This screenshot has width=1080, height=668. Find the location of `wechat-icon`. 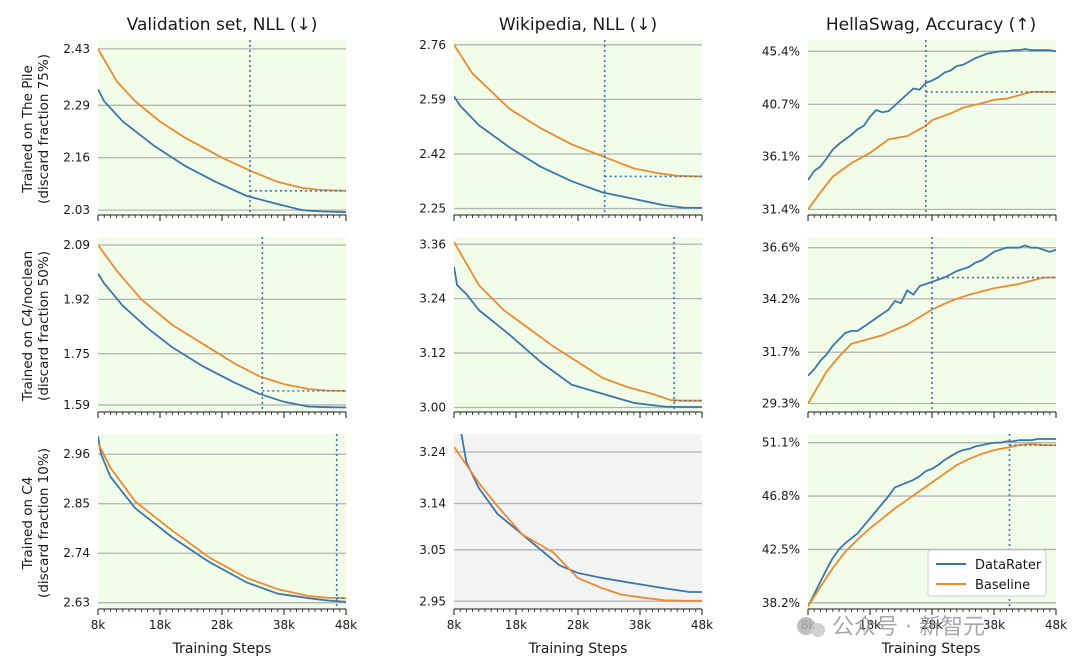

wechat-icon is located at coordinates (806, 626).